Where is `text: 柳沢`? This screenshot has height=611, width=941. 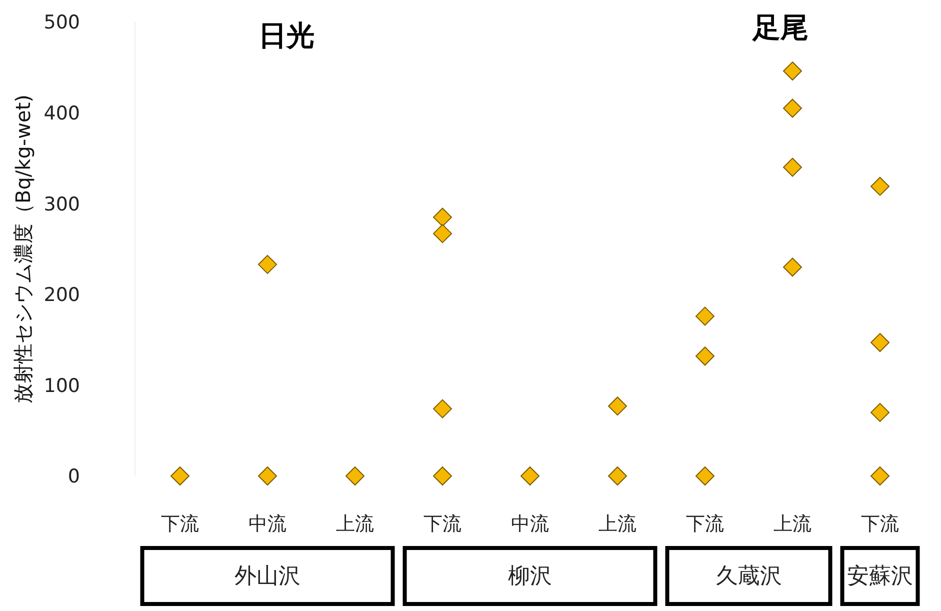 text: 柳沢 is located at coordinates (530, 576).